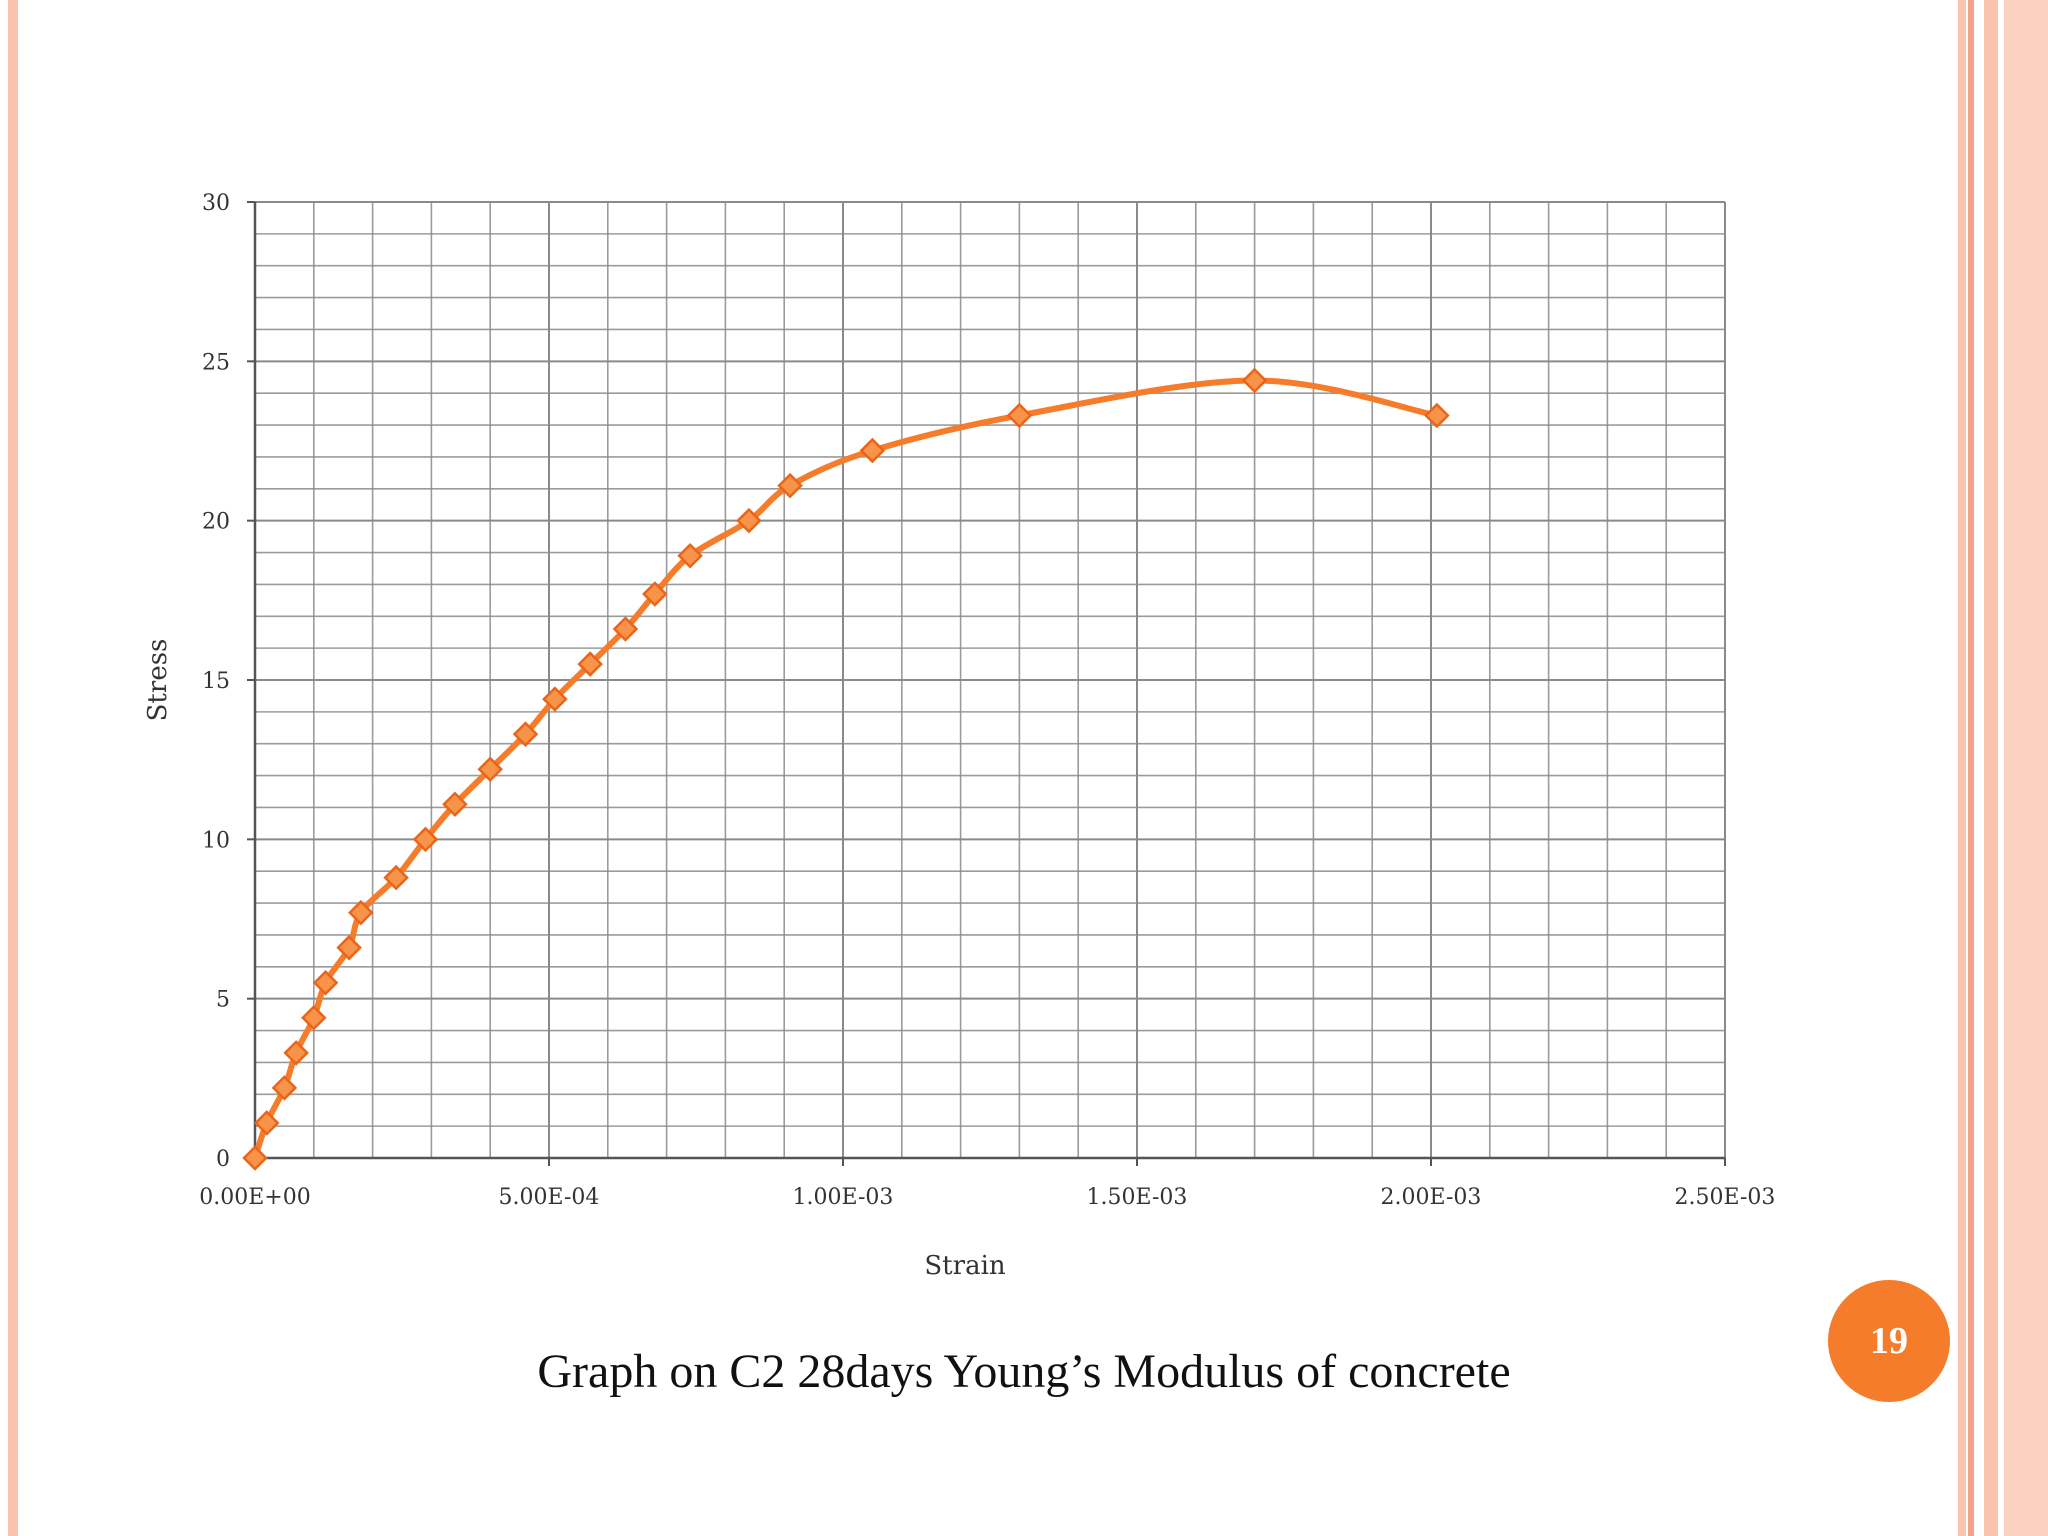 The image size is (2048, 1536). Describe the element at coordinates (254, 1197) in the screenshot. I see `x-tick-label: 0.00E+00` at that location.